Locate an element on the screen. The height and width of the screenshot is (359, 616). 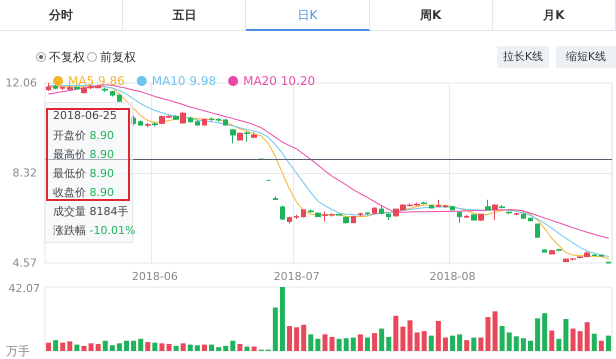
annotation: 2018-06-25 is located at coordinates (85, 115).